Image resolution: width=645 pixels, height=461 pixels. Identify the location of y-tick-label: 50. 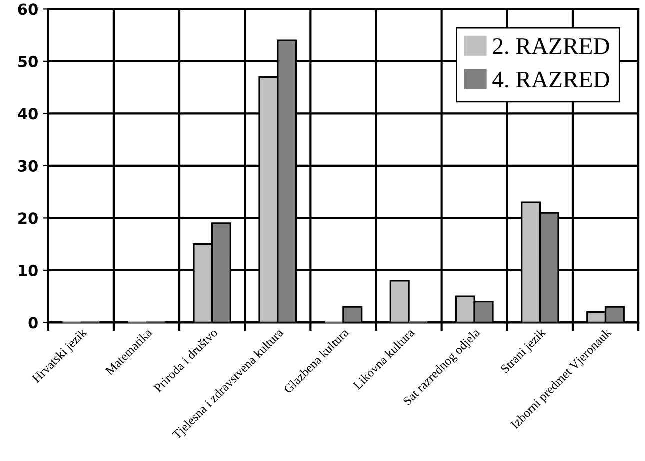
(28, 62).